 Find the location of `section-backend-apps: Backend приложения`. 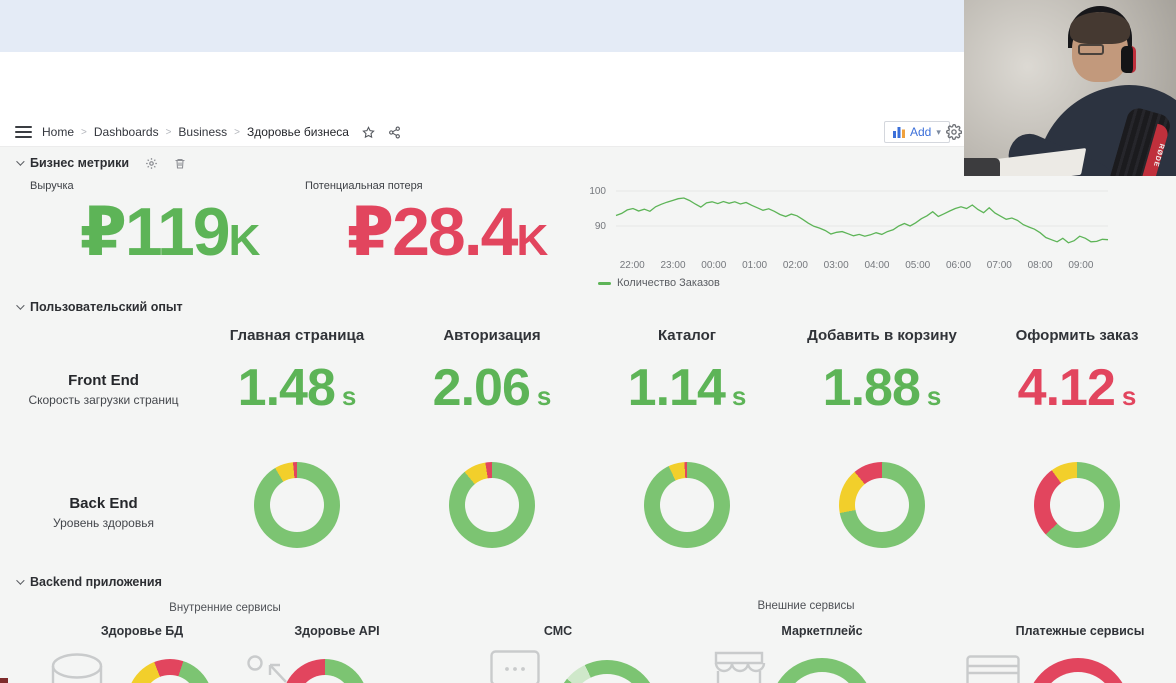

section-backend-apps: Backend приложения is located at coordinates (89, 582).